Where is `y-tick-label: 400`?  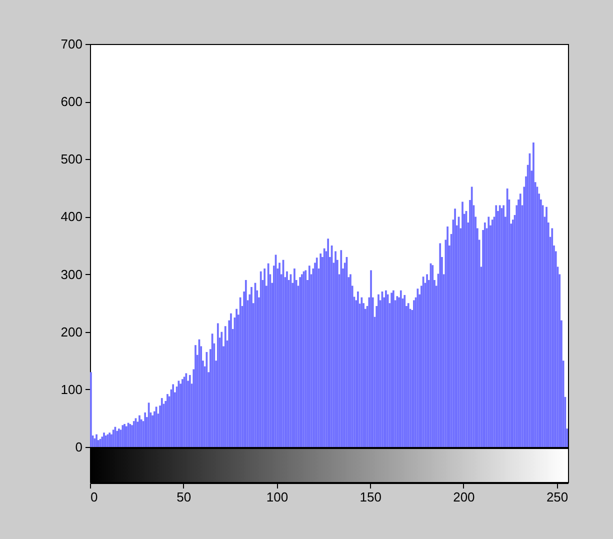 y-tick-label: 400 is located at coordinates (71, 216).